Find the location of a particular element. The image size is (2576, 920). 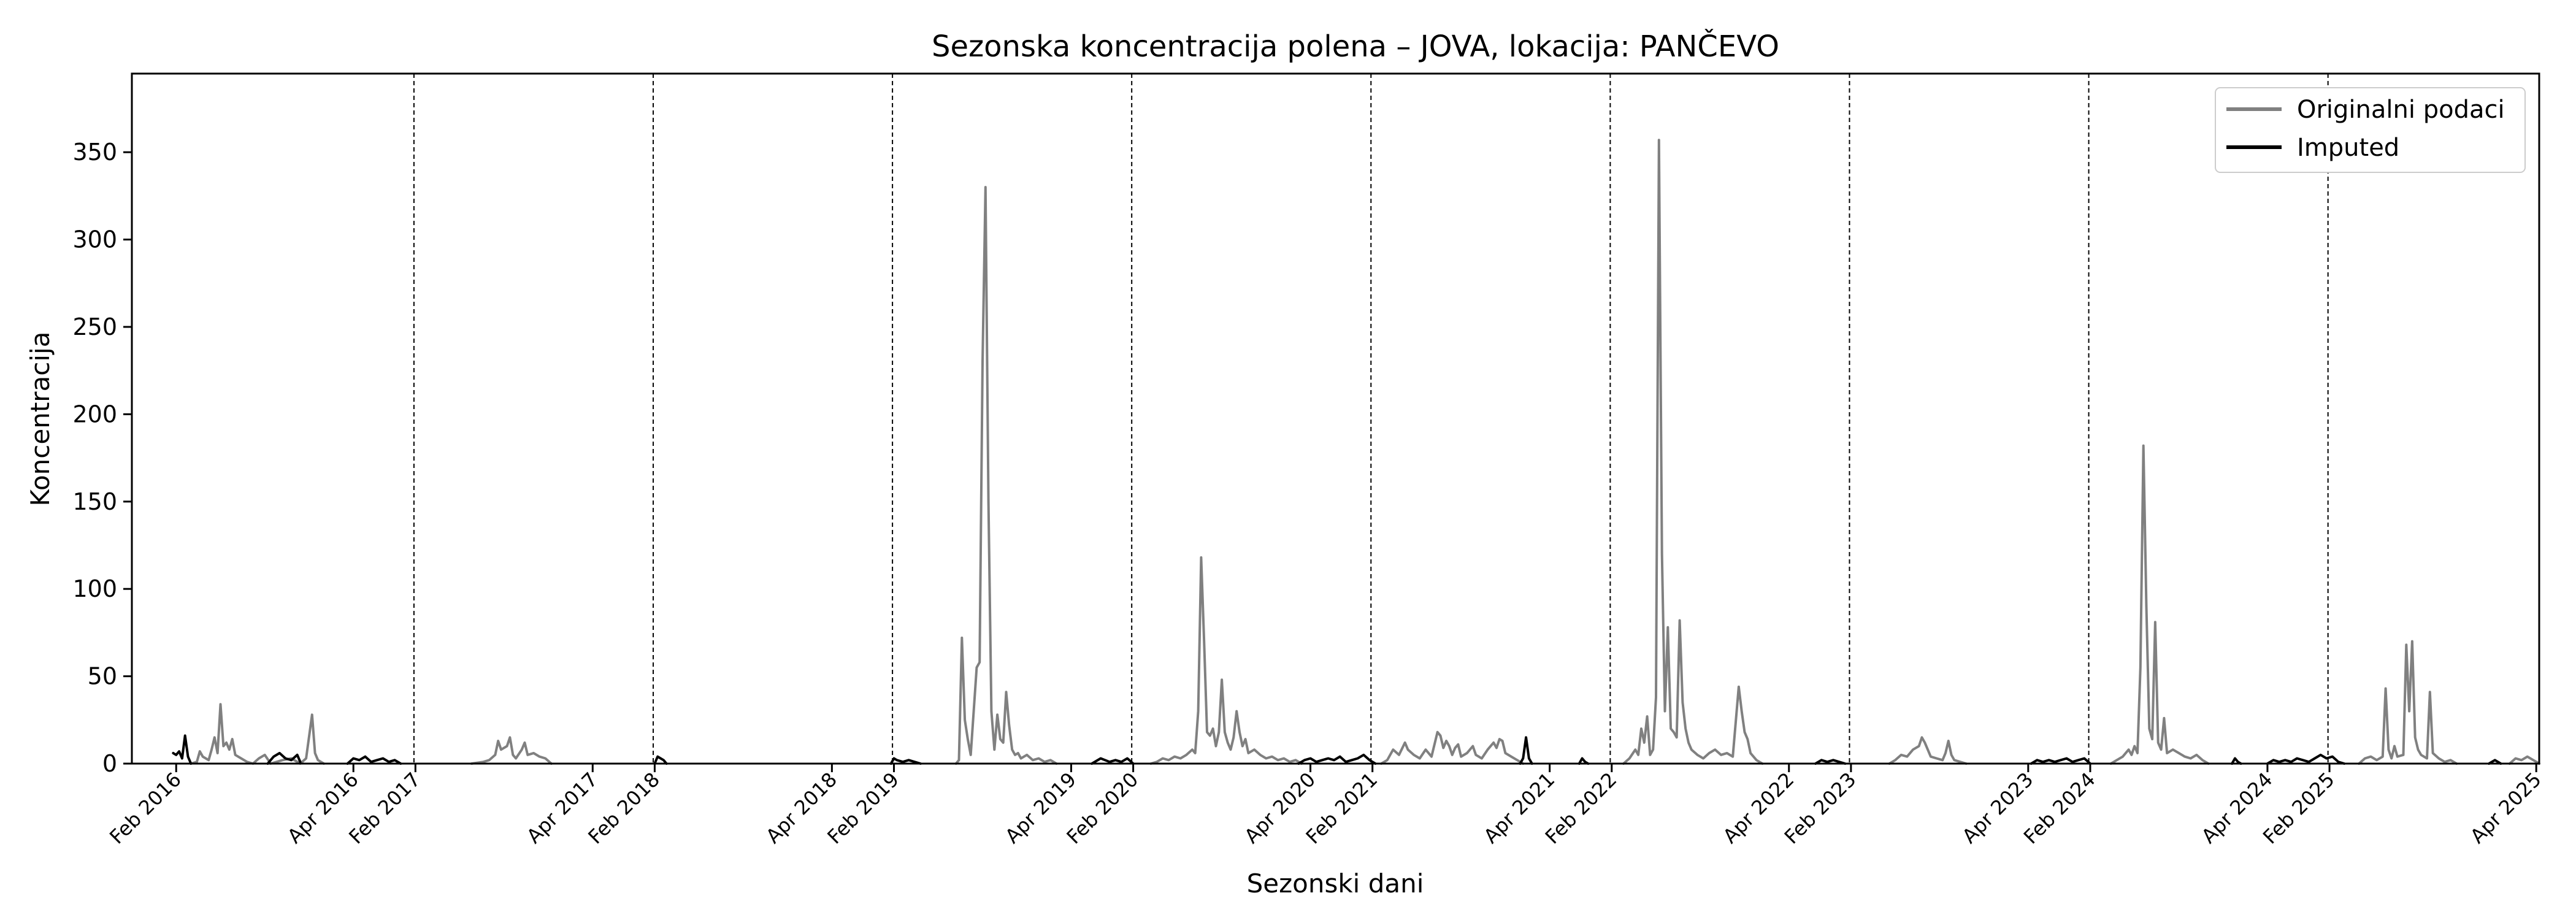

y-axis-label: Koncentracija is located at coordinates (40, 419).